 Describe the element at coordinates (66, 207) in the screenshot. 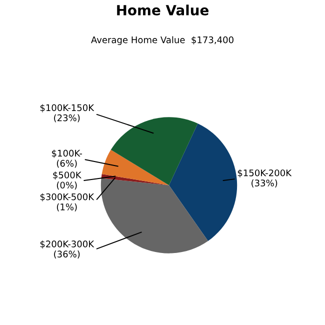

I see `data-label: (1%)` at that location.